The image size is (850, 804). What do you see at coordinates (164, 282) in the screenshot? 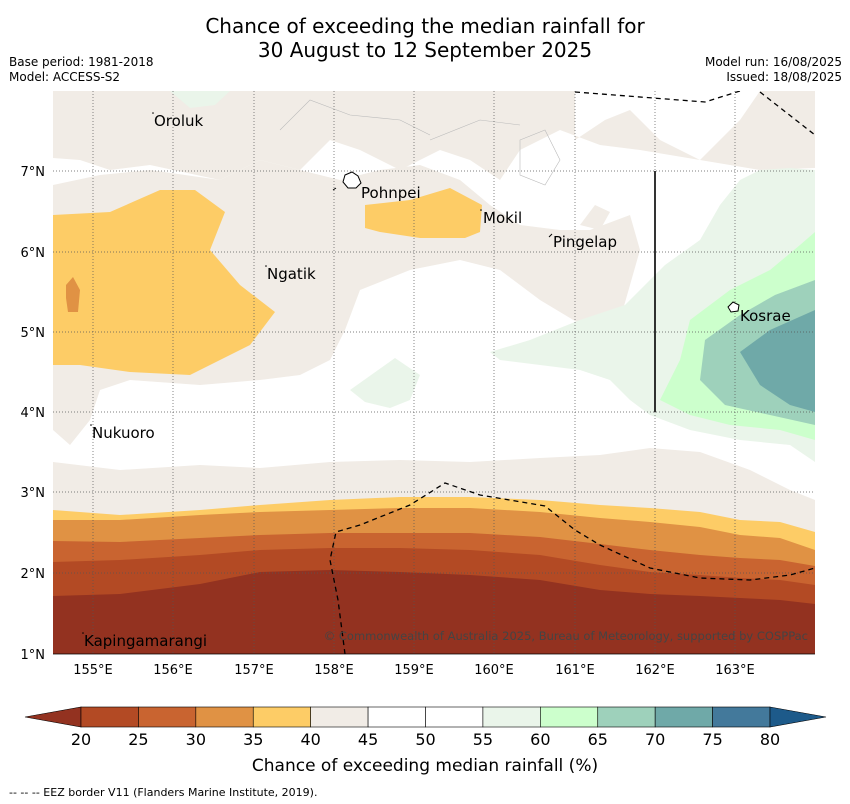
I see `contour-35-40-west` at bounding box center [164, 282].